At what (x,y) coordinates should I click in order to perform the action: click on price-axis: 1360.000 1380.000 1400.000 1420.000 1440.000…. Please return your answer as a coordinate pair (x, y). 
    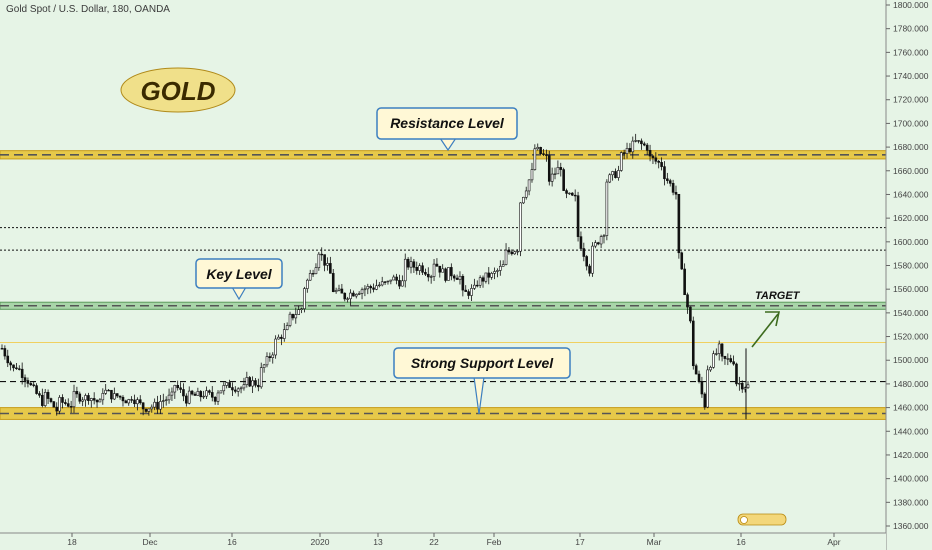
    Looking at the image, I should click on (908, 275).